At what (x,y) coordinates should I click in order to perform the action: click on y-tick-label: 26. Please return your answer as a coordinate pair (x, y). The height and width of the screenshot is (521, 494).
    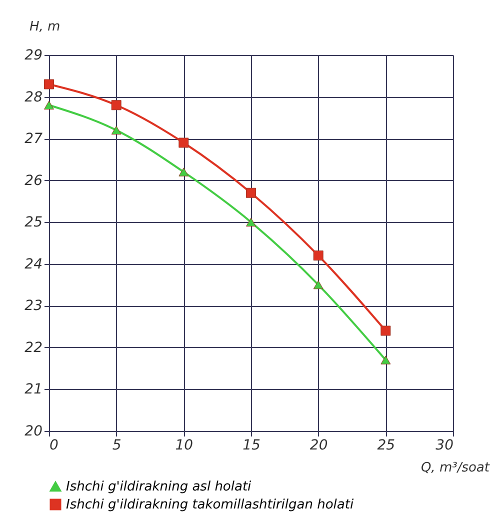
    Looking at the image, I should click on (33, 180).